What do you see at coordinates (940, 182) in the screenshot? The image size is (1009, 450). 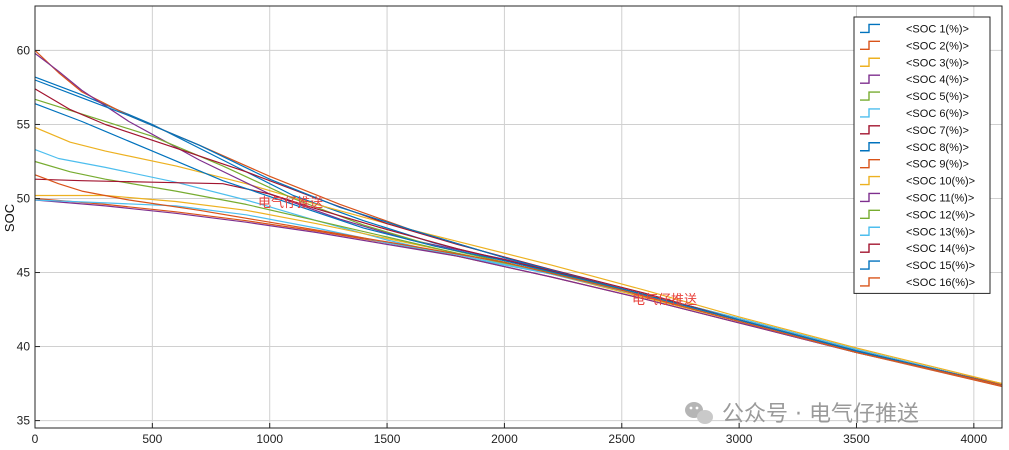 I see `legend-label: <SOC 10(%)>` at bounding box center [940, 182].